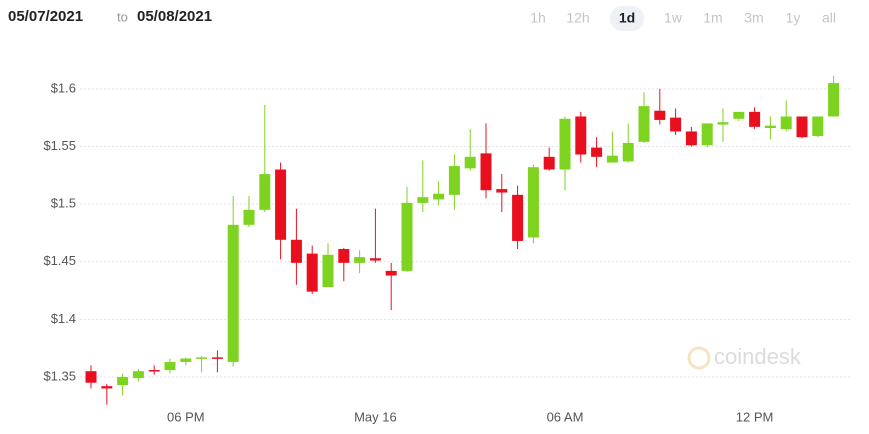  Describe the element at coordinates (59, 375) in the screenshot. I see `y-tick-label: $1.35` at that location.